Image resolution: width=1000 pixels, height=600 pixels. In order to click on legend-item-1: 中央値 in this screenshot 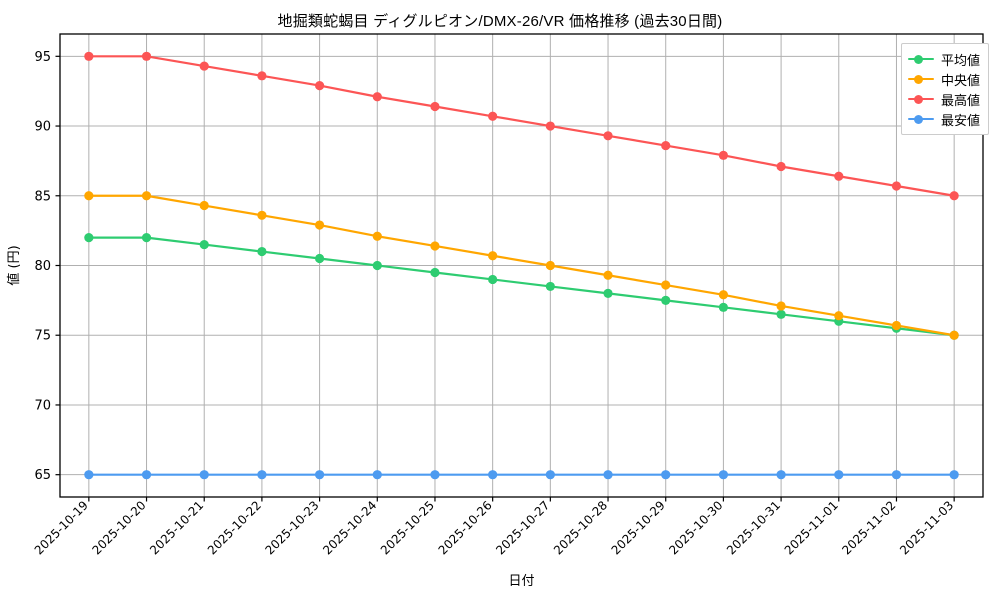, I will do `click(944, 79)`.